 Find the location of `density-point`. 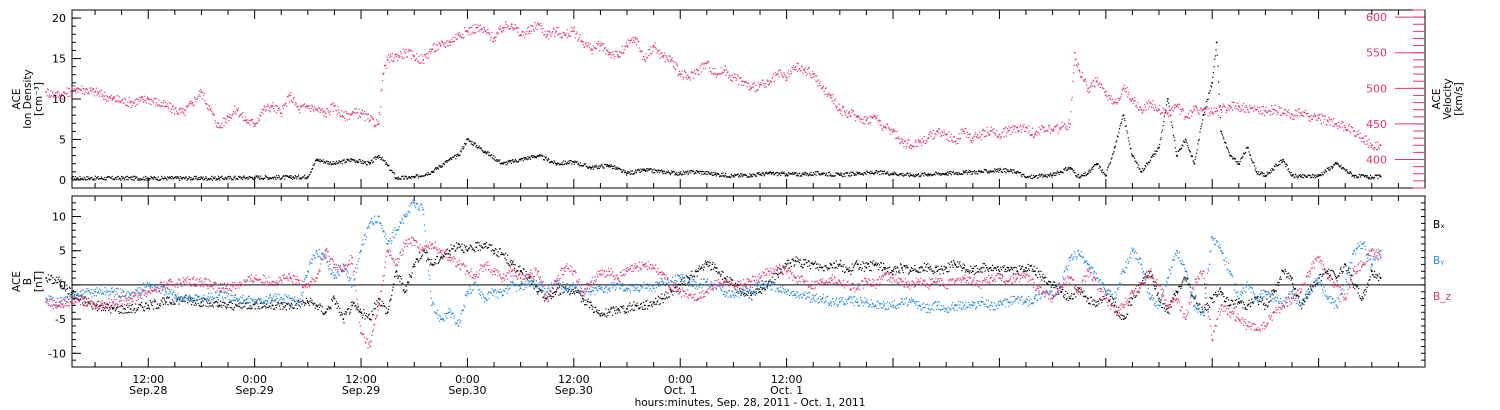

density-point is located at coordinates (609, 165).